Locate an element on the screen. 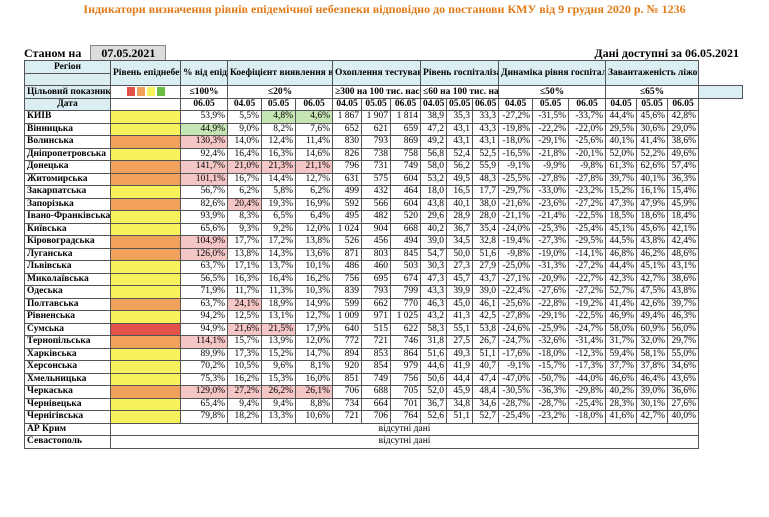 The height and width of the screenshot is (517, 769). dynamics-cell: -33,7% is located at coordinates (587, 117).